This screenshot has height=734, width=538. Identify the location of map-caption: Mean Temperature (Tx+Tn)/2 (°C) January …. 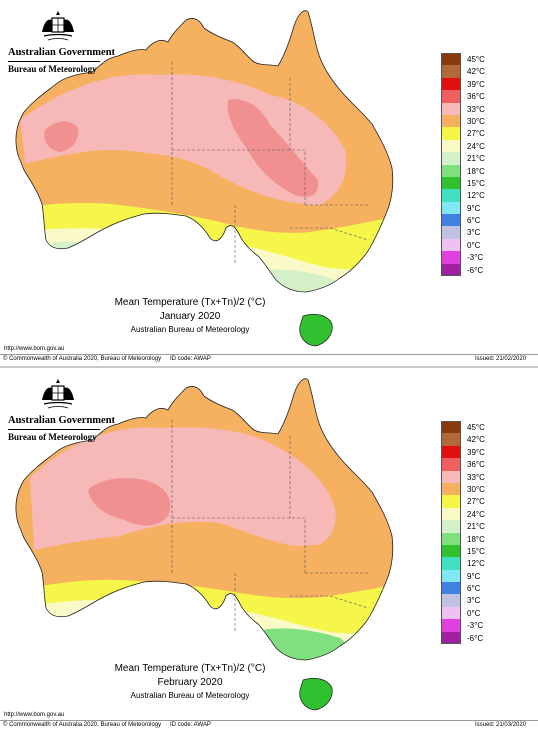
(190, 315).